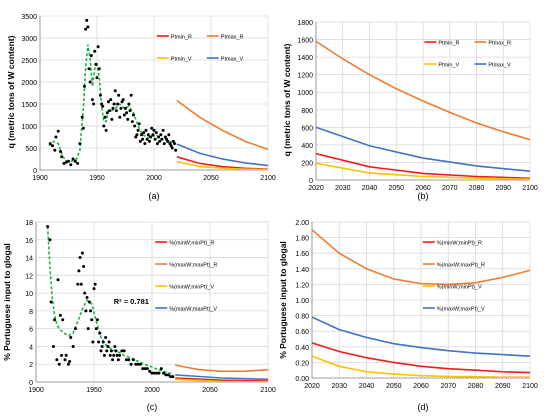 The width and height of the screenshot is (550, 416). What do you see at coordinates (268, 178) in the screenshot?
I see `x-tick-label: 2100` at bounding box center [268, 178].